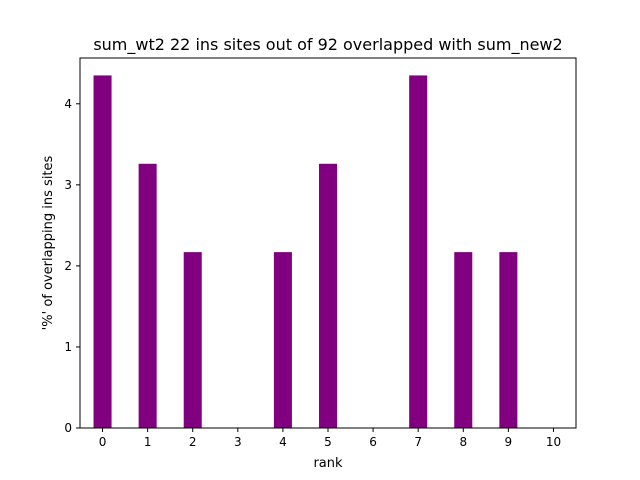 The width and height of the screenshot is (640, 480). I want to click on x-tick-label: 8, so click(463, 442).